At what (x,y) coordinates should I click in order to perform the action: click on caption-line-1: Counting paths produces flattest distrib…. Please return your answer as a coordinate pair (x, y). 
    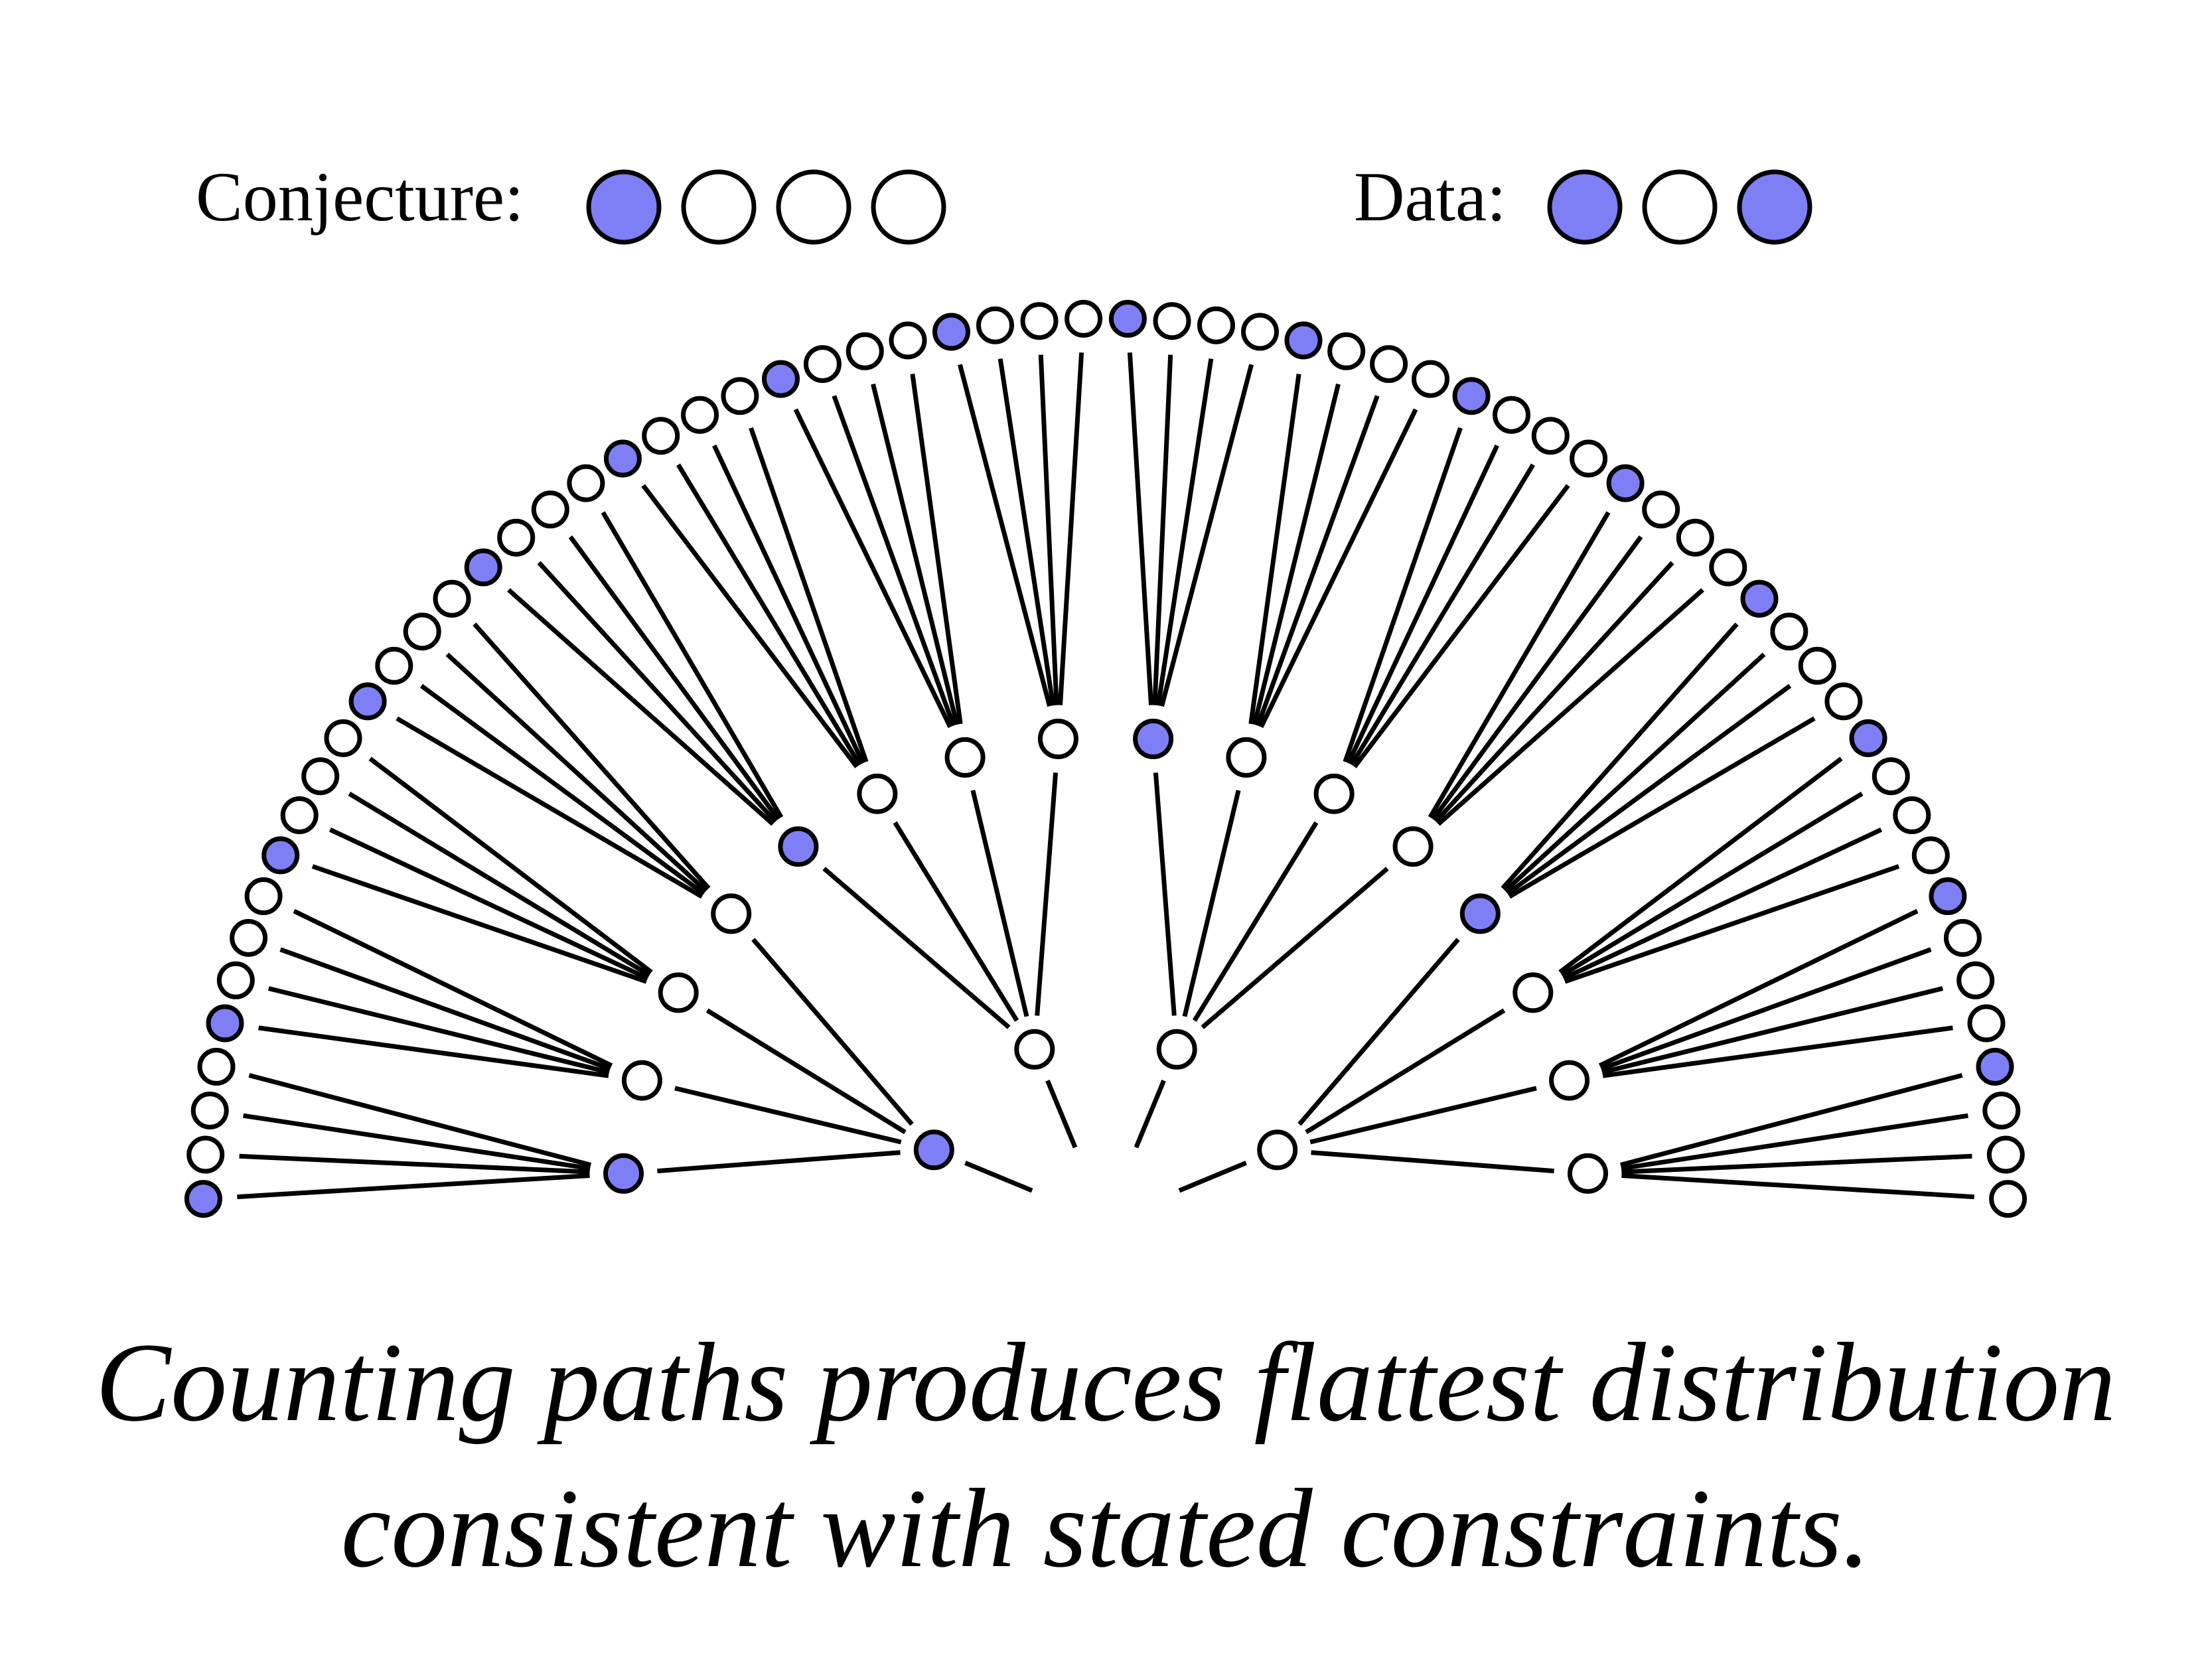
    Looking at the image, I should click on (1106, 1382).